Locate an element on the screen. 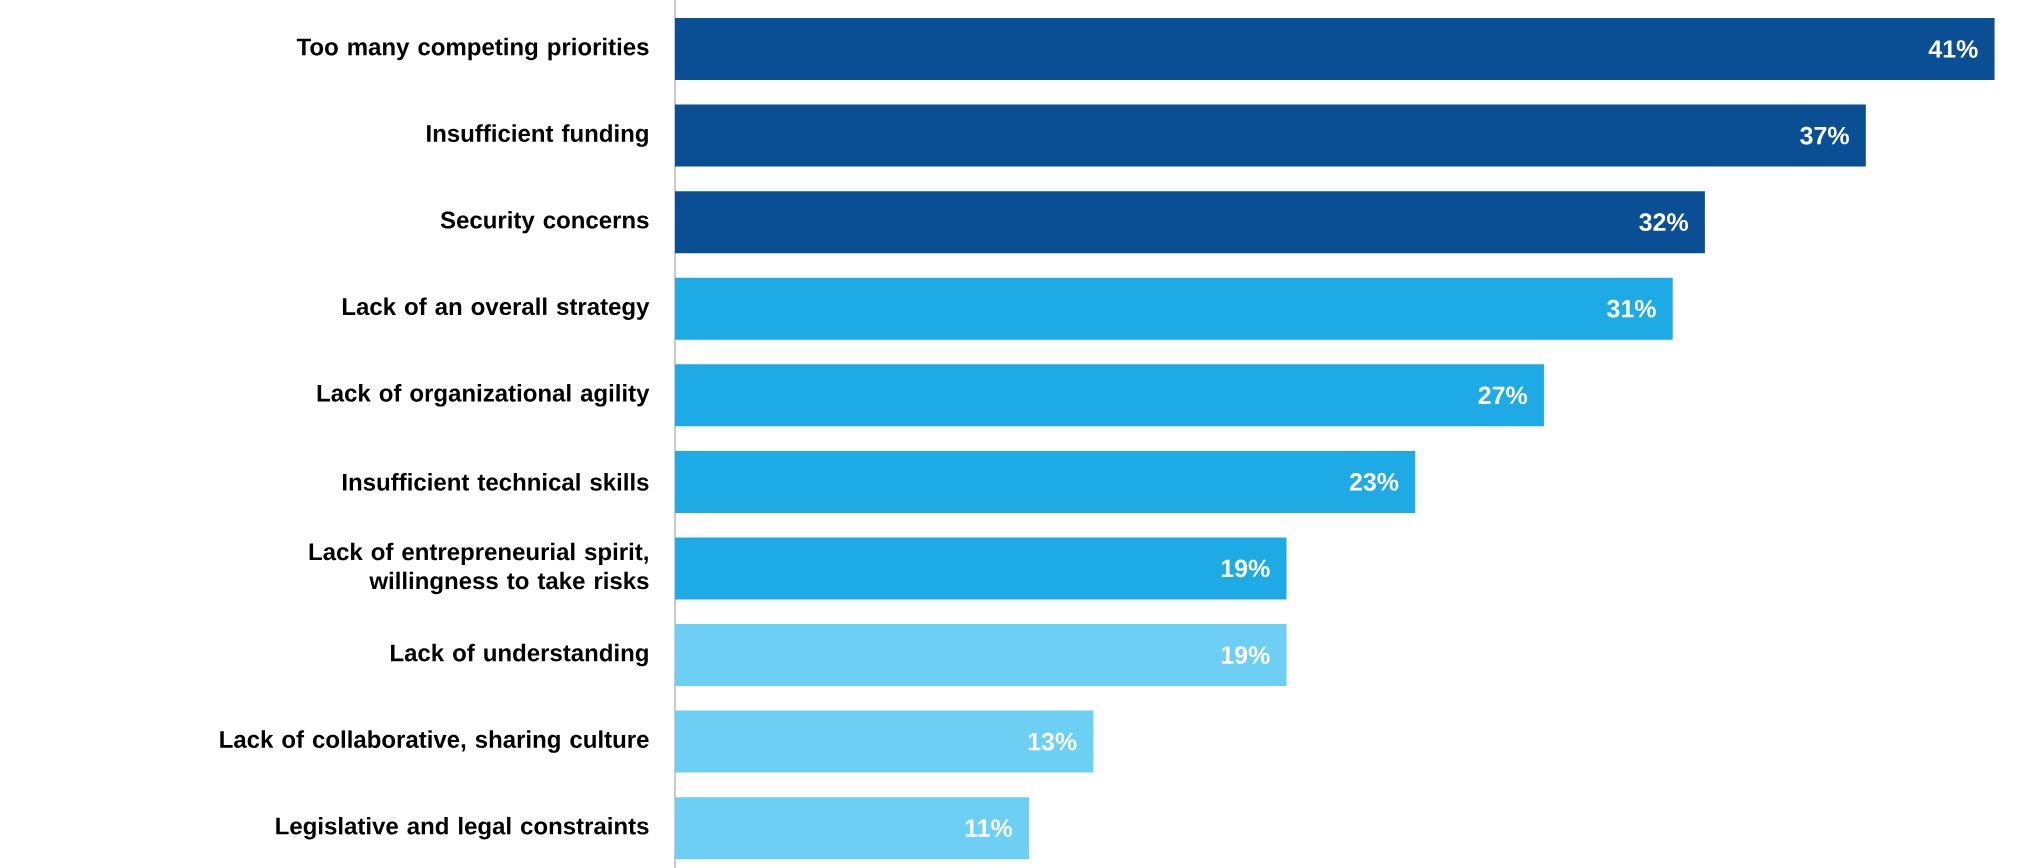 The height and width of the screenshot is (868, 2017). data-label: 11% is located at coordinates (989, 828).